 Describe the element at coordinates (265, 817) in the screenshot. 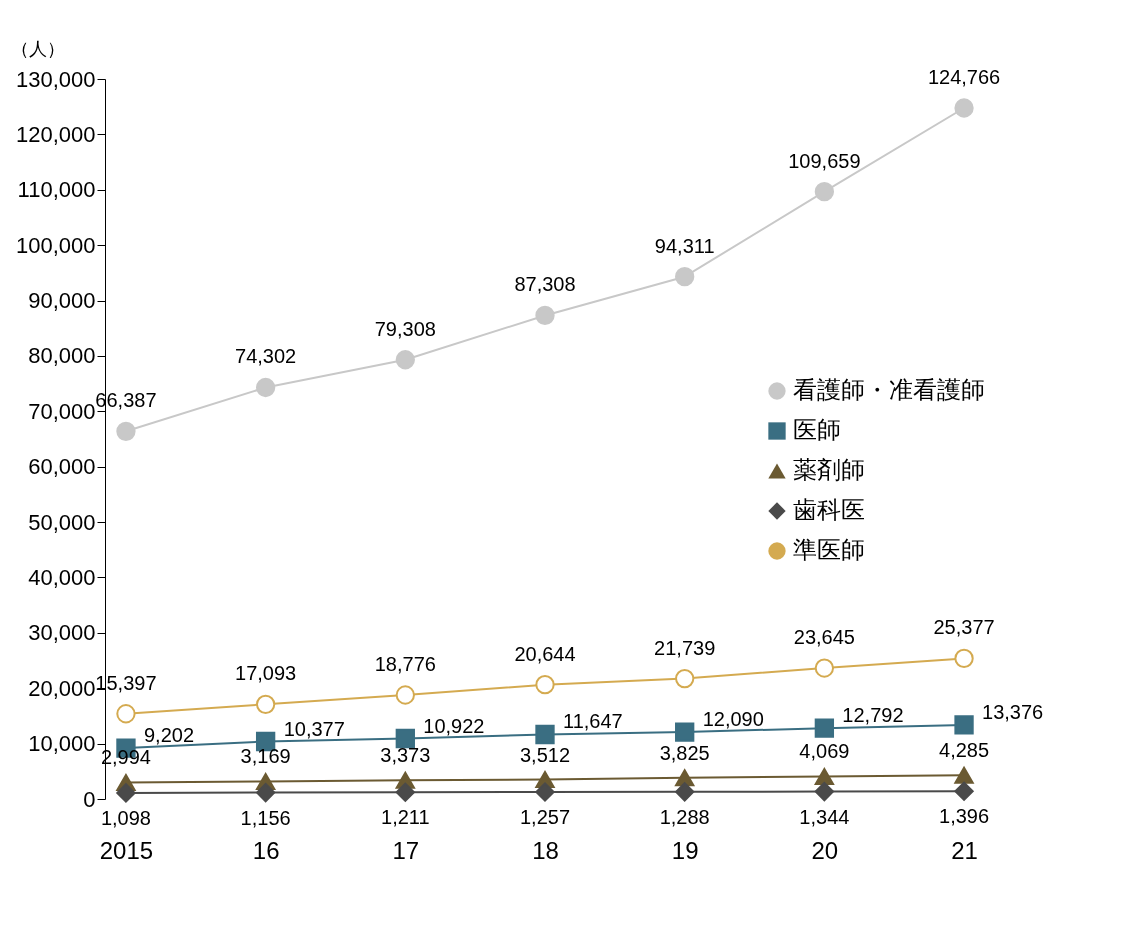

I see `data-label: 1,156` at that location.